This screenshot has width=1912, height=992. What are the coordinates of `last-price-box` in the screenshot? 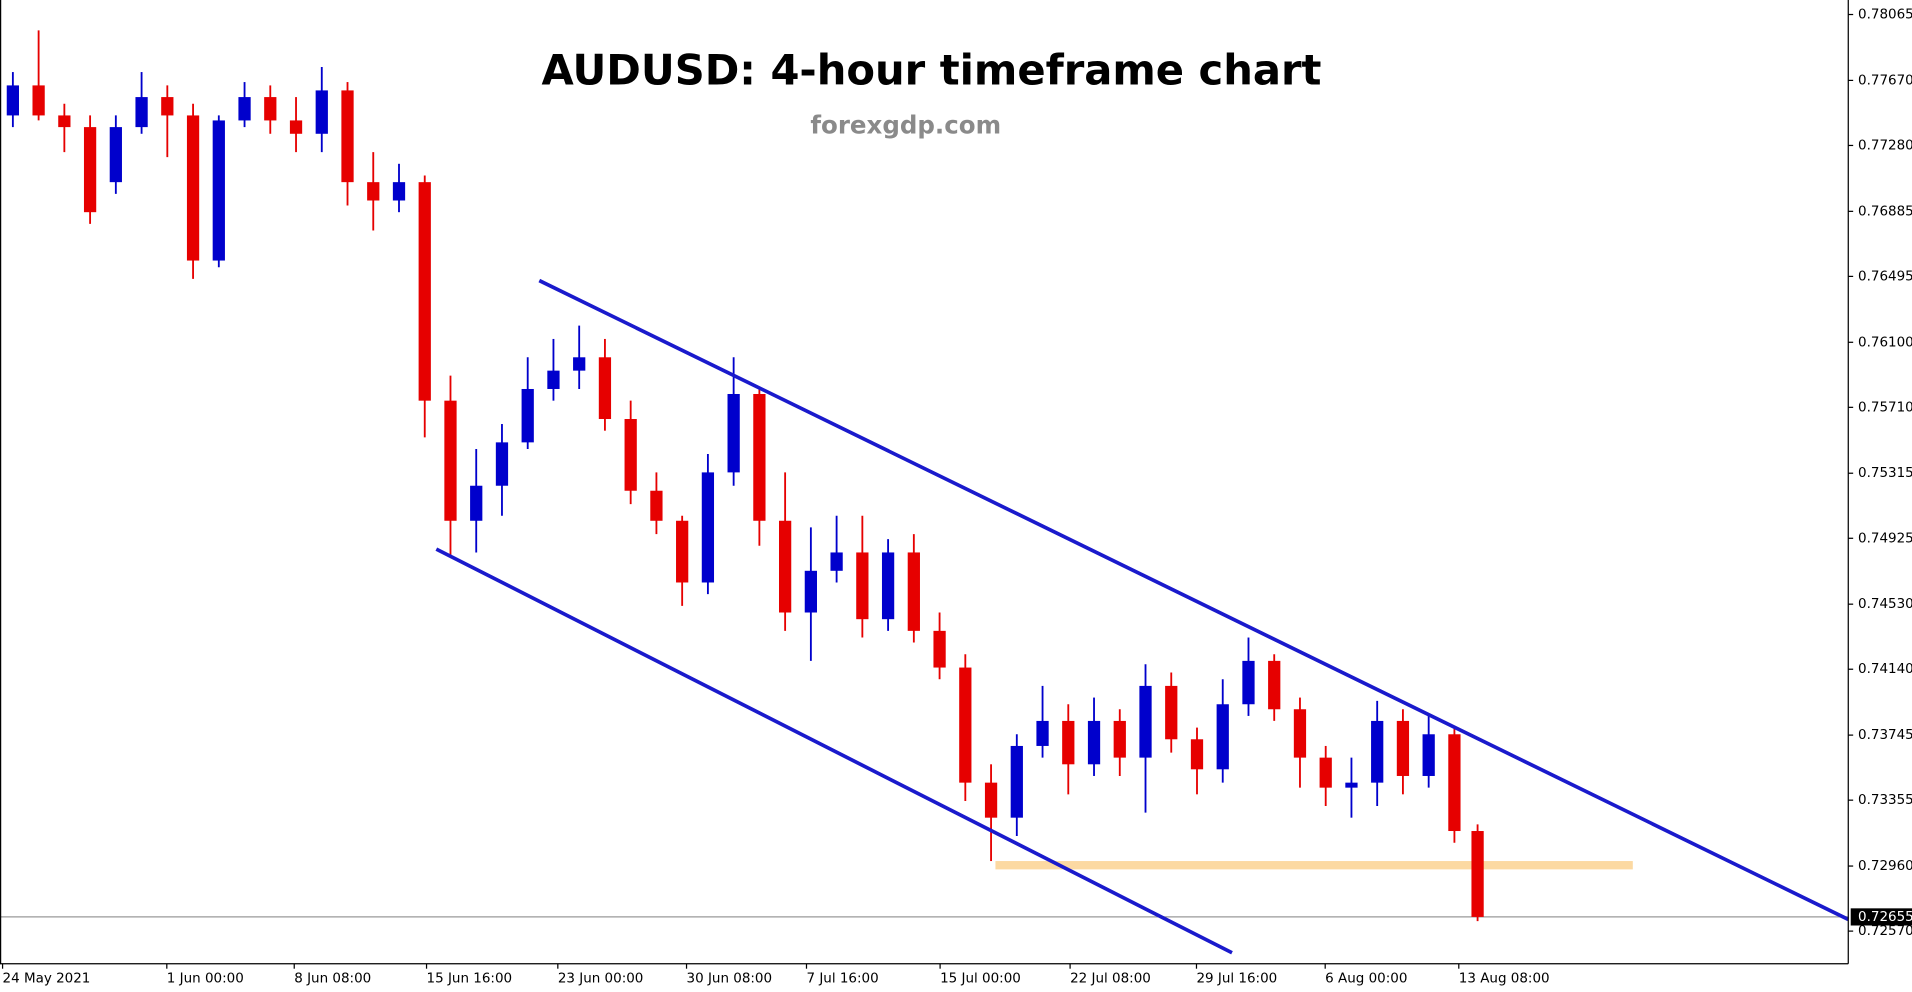 It's located at (1881, 917).